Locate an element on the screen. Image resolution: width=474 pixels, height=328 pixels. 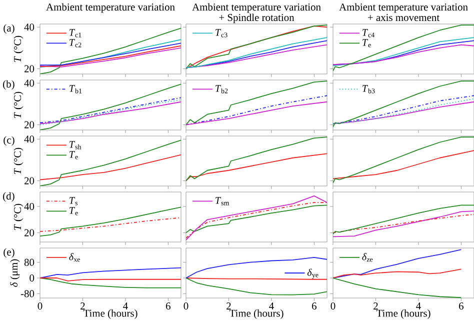
text: (b) is located at coordinates (8, 85).